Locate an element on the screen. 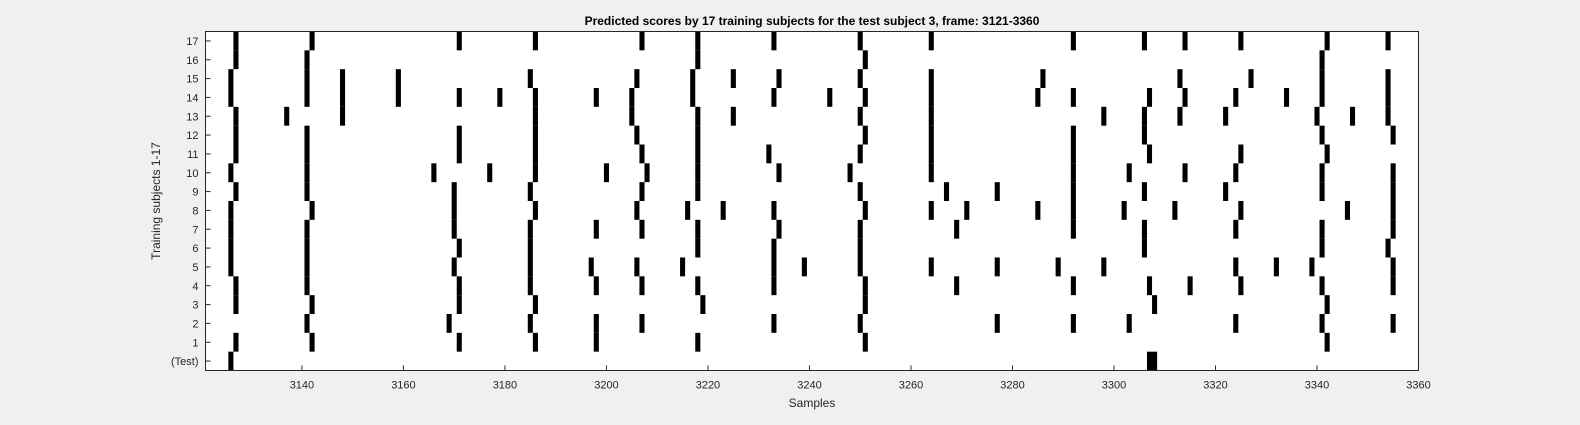 This screenshot has height=425, width=1580. y-tick-label: 16 is located at coordinates (192, 61).